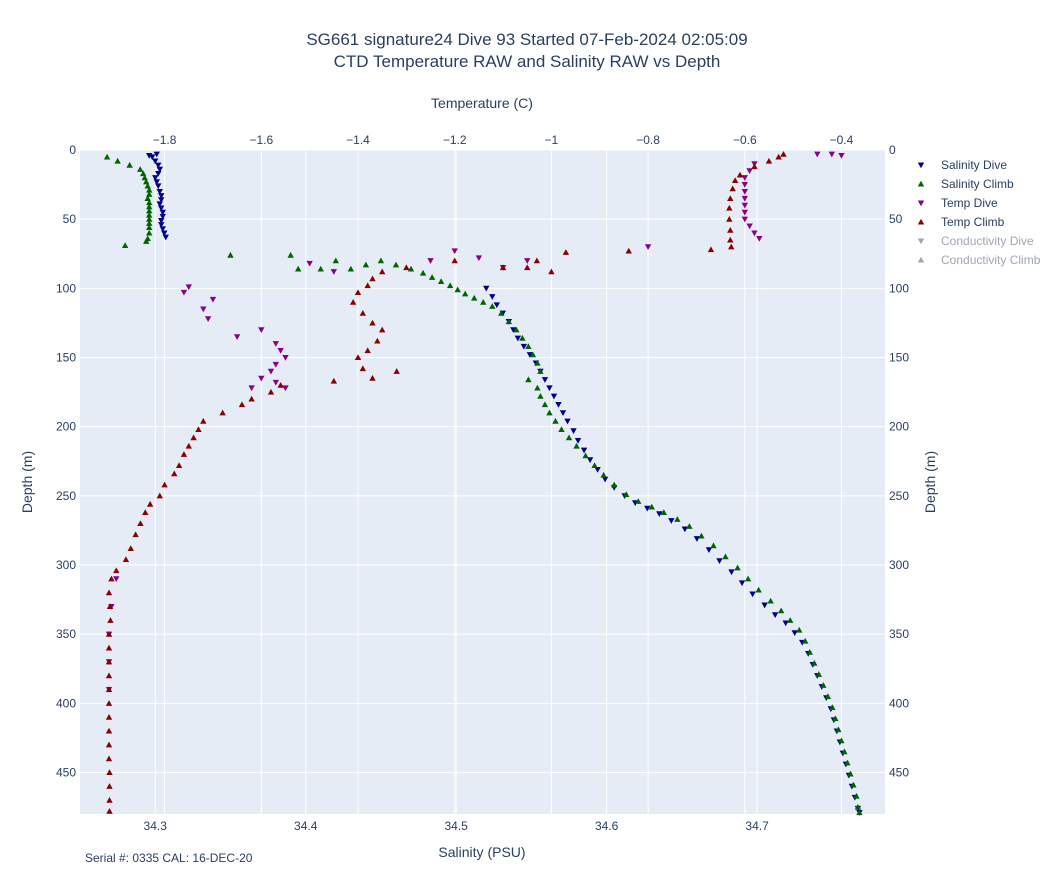 Image resolution: width=1058 pixels, height=894 pixels. What do you see at coordinates (66, 703) in the screenshot?
I see `y-left-tick-label: 400` at bounding box center [66, 703].